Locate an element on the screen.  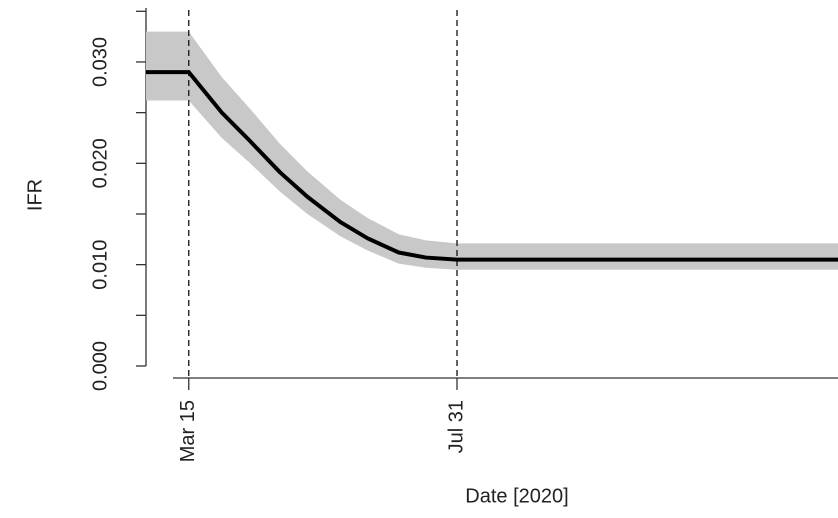
x-axis-title: Date [2020] is located at coordinates (516, 496).